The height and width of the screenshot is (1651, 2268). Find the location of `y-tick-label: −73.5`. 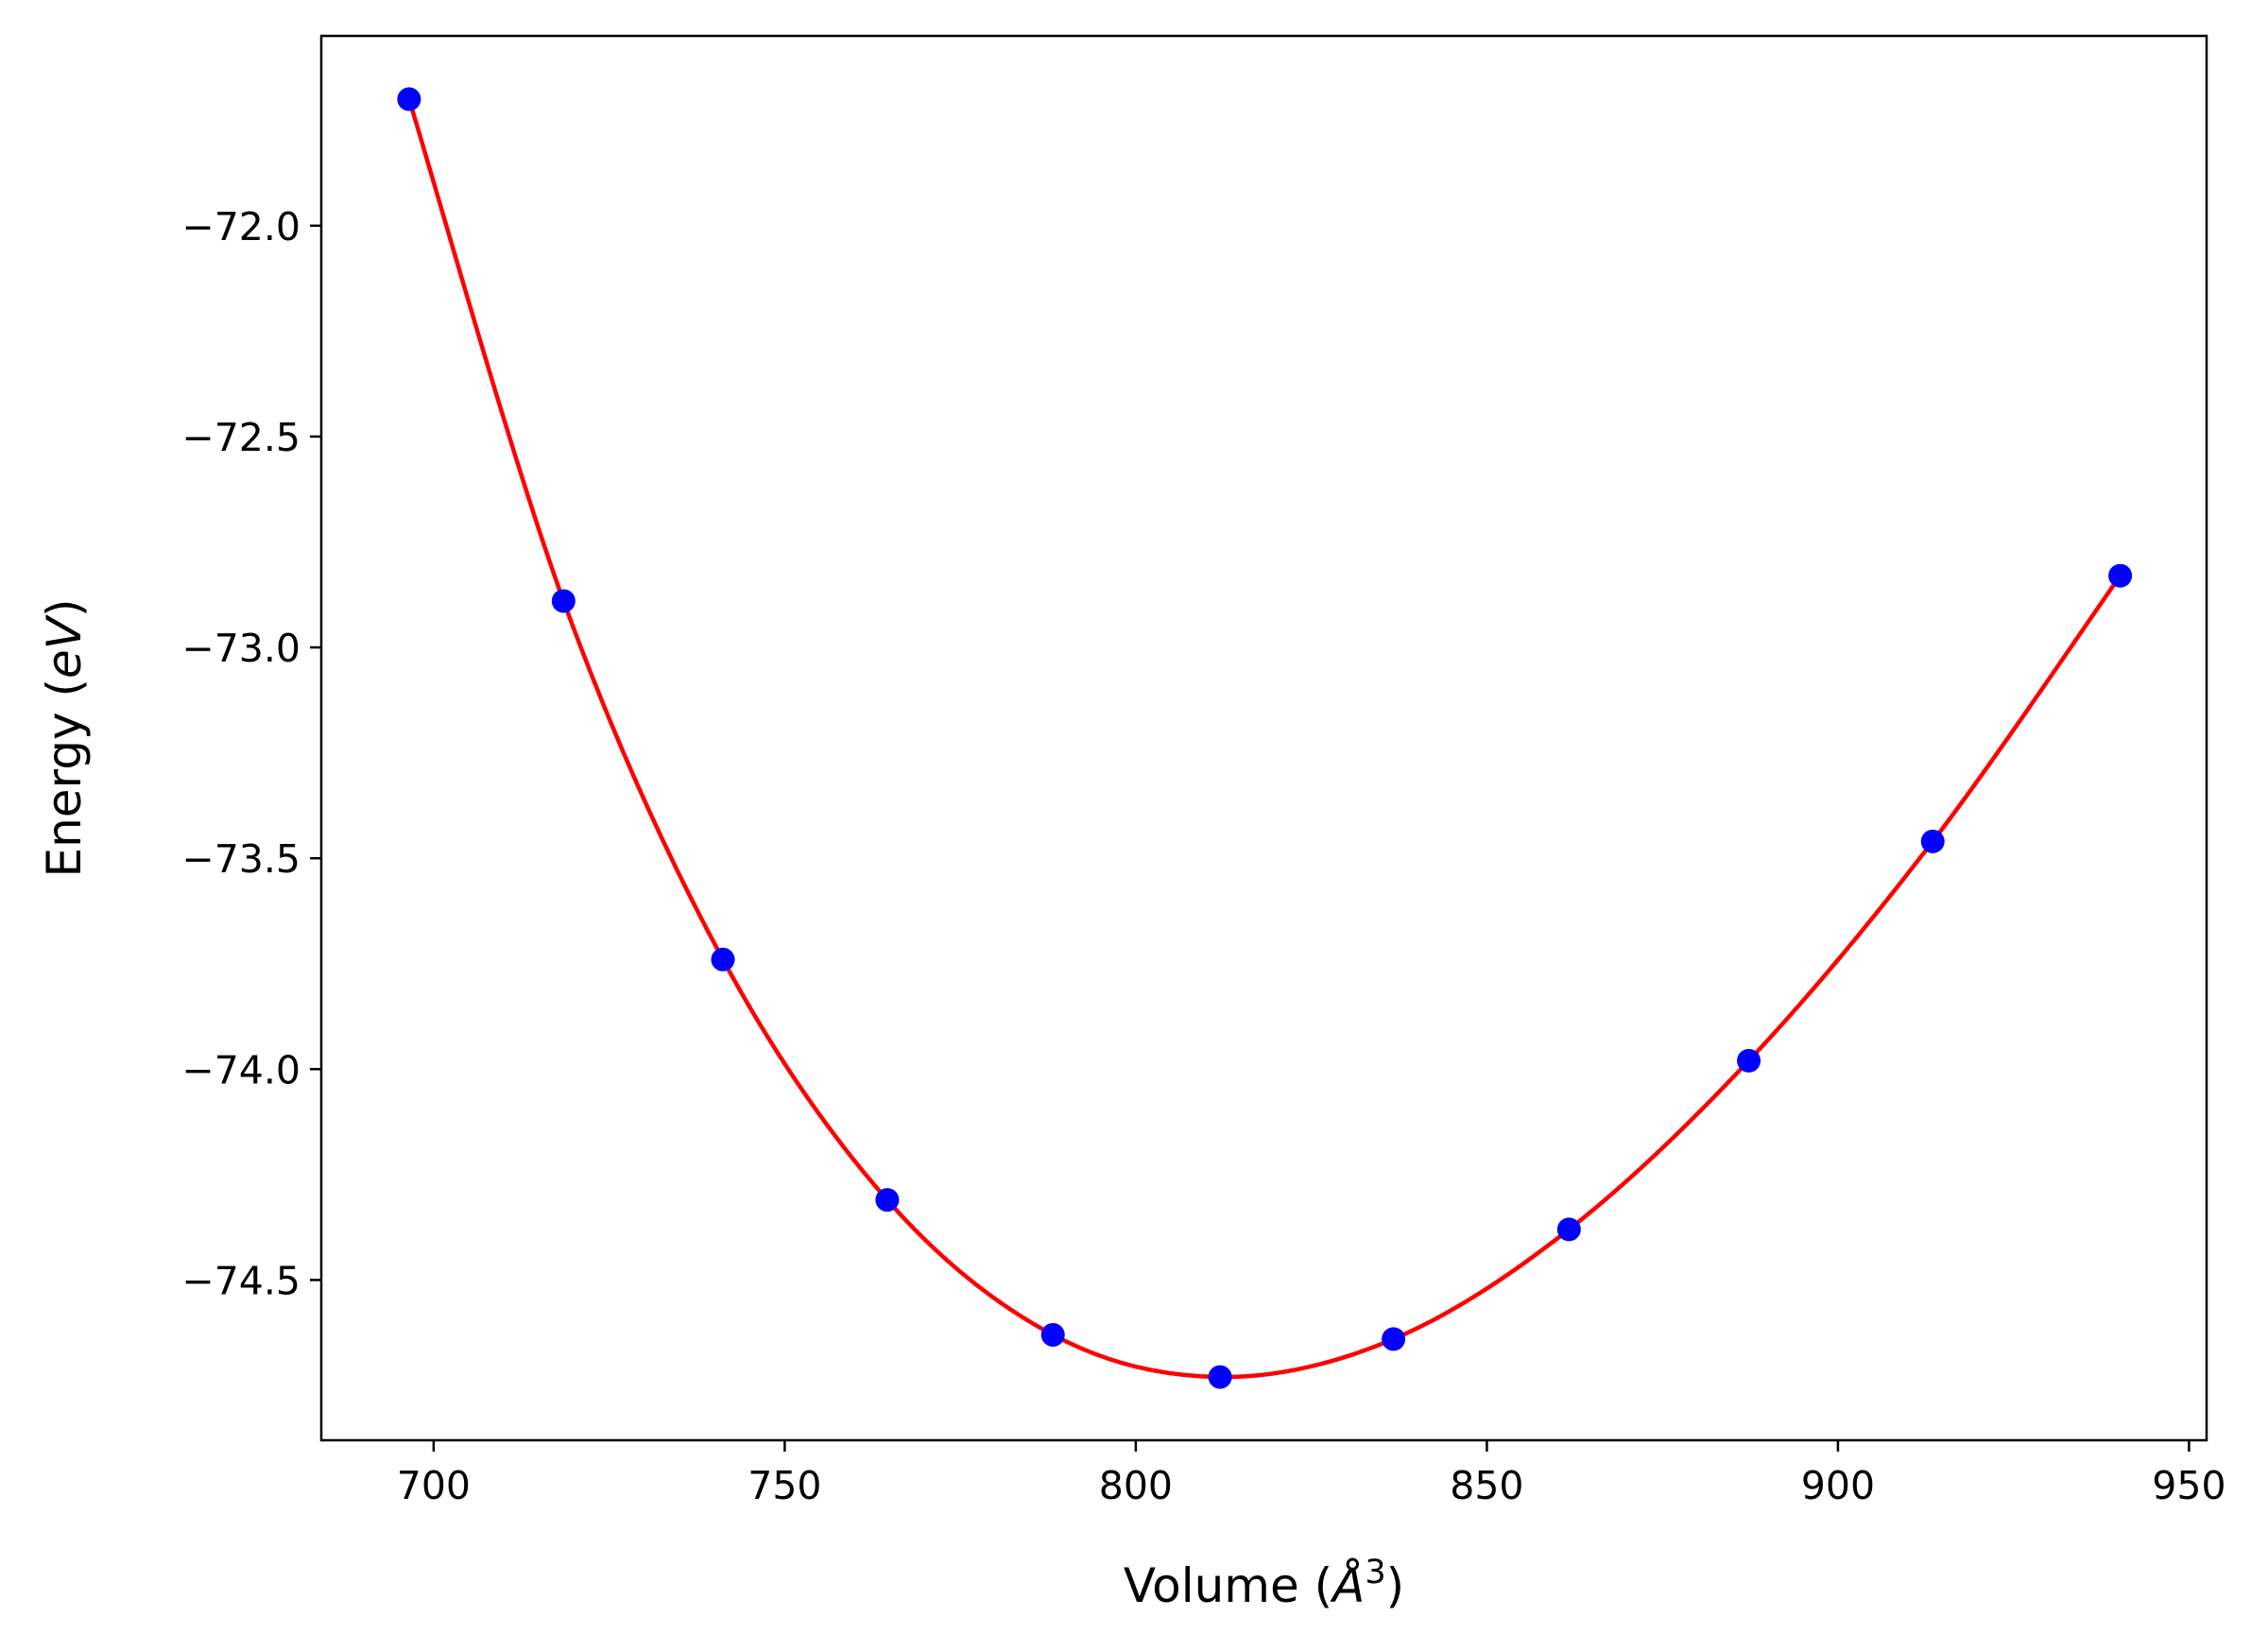

y-tick-label: −73.5 is located at coordinates (241, 859).